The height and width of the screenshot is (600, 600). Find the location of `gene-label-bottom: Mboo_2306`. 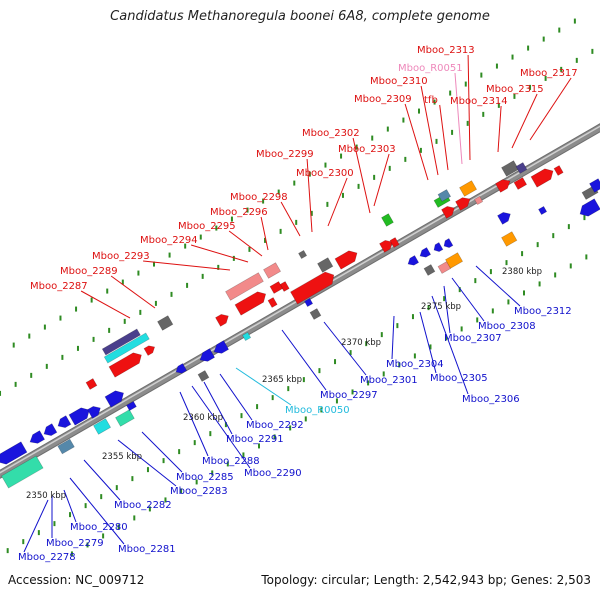

gene-label-bottom: Mboo_2306 is located at coordinates (491, 399).